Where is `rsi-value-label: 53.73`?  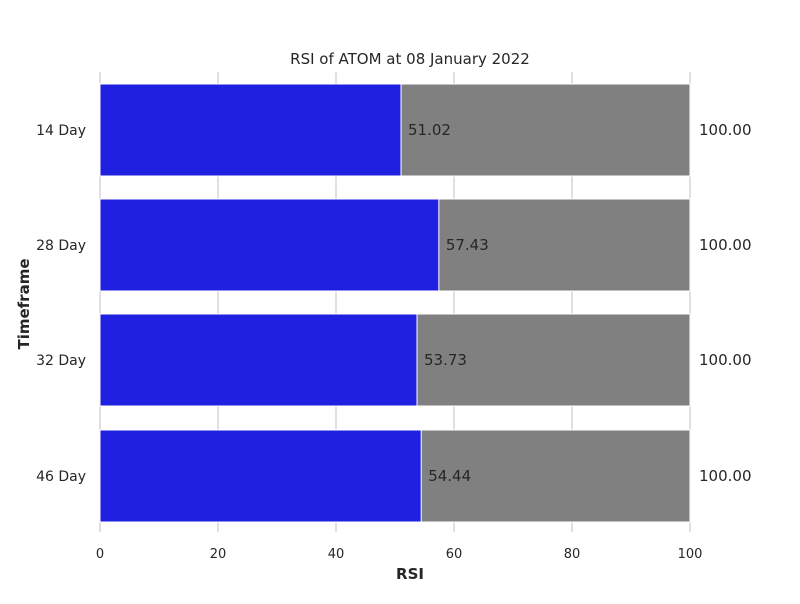 rsi-value-label: 53.73 is located at coordinates (445, 360).